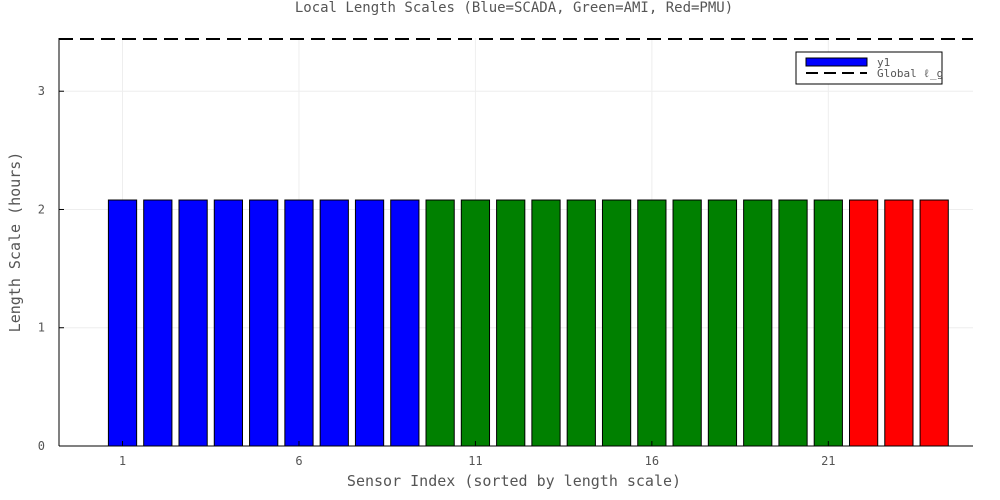 This screenshot has width=1000, height=500. What do you see at coordinates (41, 209) in the screenshot?
I see `y-tick-label-2: 2` at bounding box center [41, 209].